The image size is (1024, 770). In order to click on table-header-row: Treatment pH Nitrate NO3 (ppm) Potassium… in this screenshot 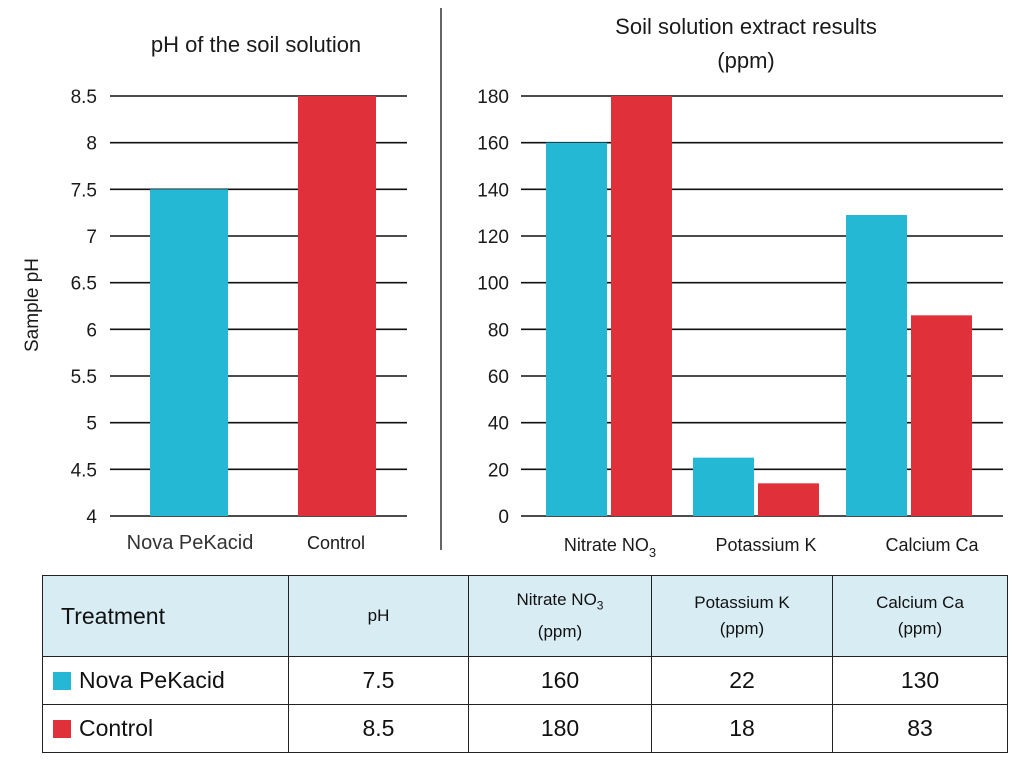, I will do `click(525, 616)`.